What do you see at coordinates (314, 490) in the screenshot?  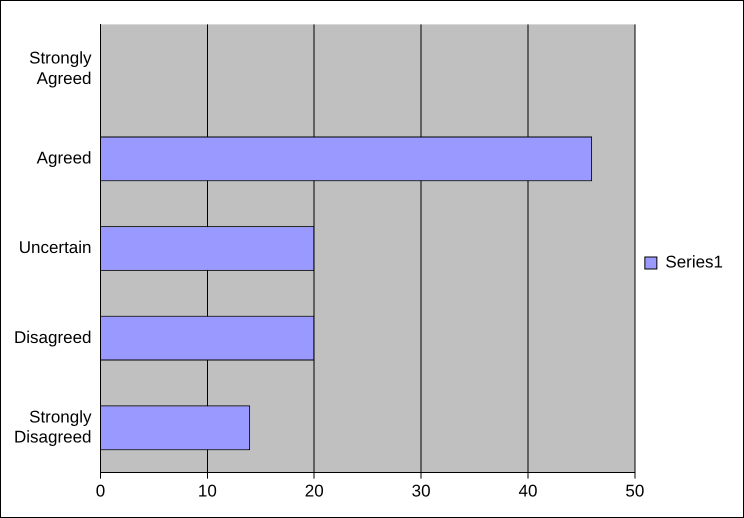 I see `x-tick-label: 20` at bounding box center [314, 490].